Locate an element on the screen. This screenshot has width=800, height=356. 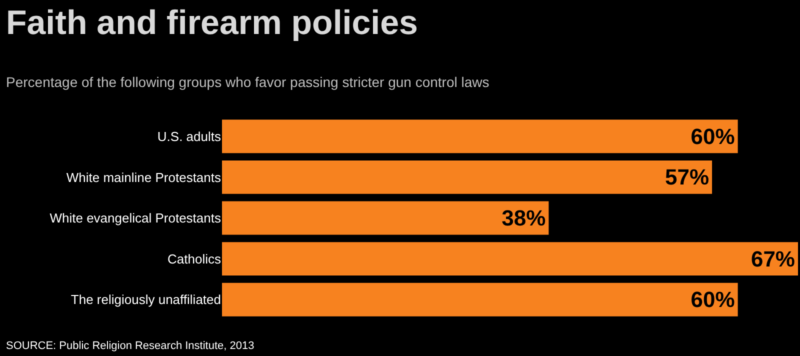
data-label: 57% is located at coordinates (687, 177).